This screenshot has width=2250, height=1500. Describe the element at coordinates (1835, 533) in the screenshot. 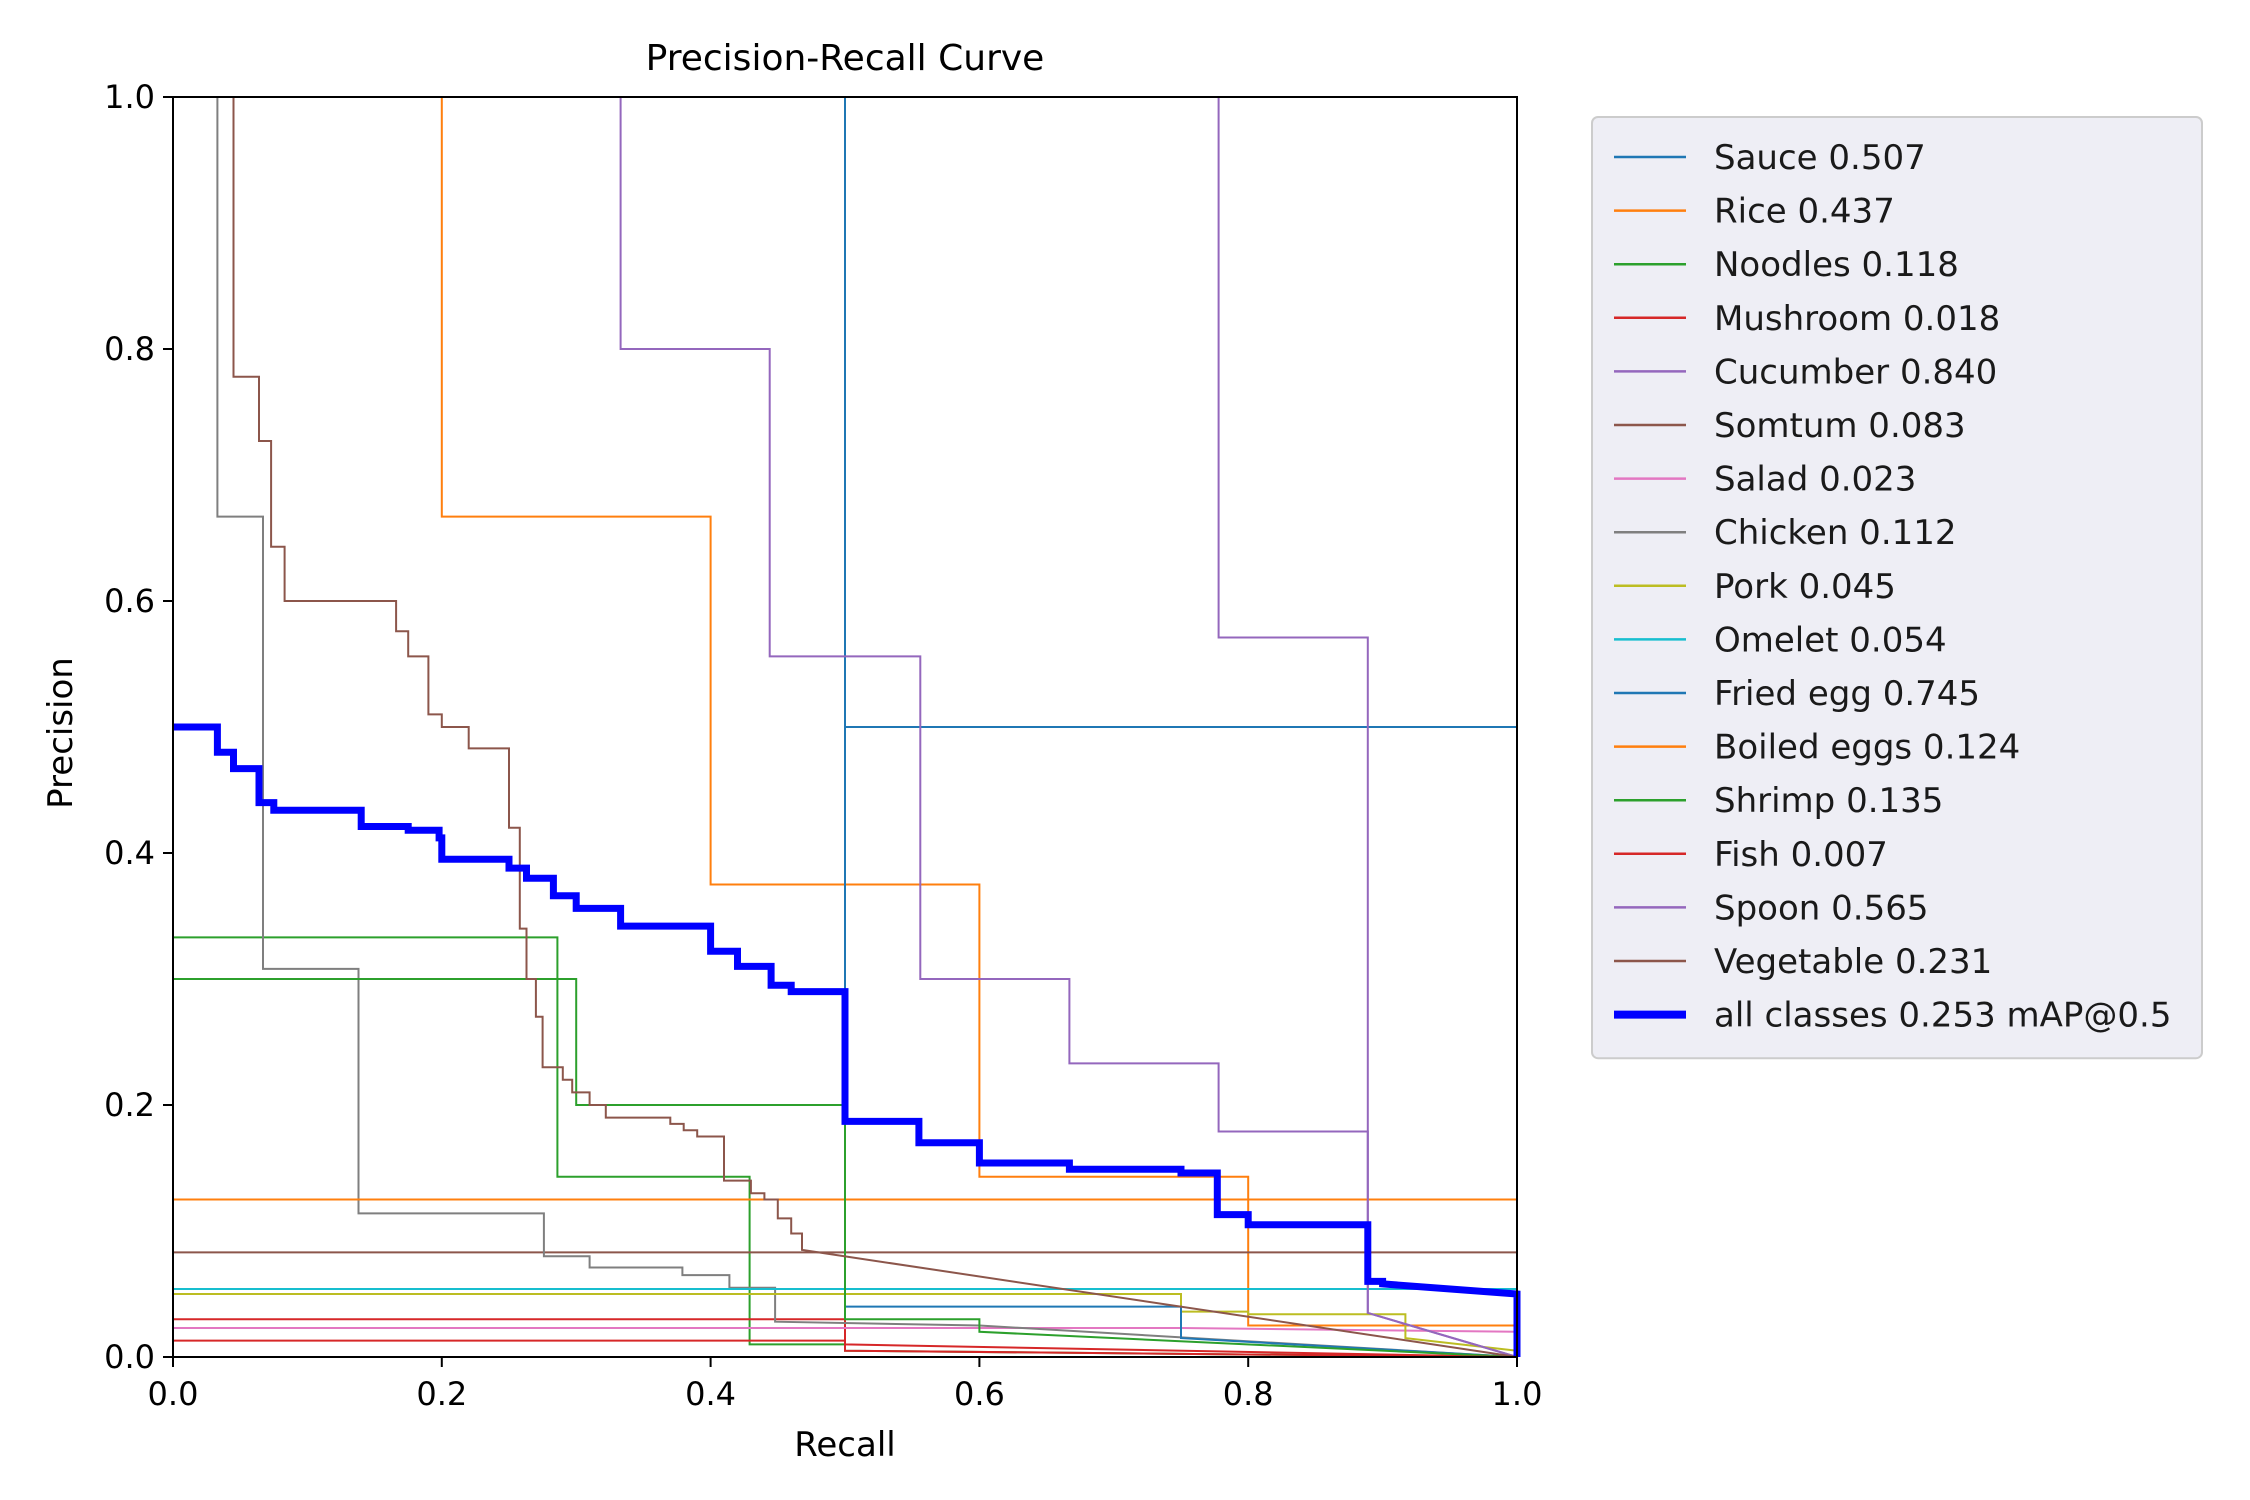

I see `legend-entry-7: Chicken 0.112` at that location.